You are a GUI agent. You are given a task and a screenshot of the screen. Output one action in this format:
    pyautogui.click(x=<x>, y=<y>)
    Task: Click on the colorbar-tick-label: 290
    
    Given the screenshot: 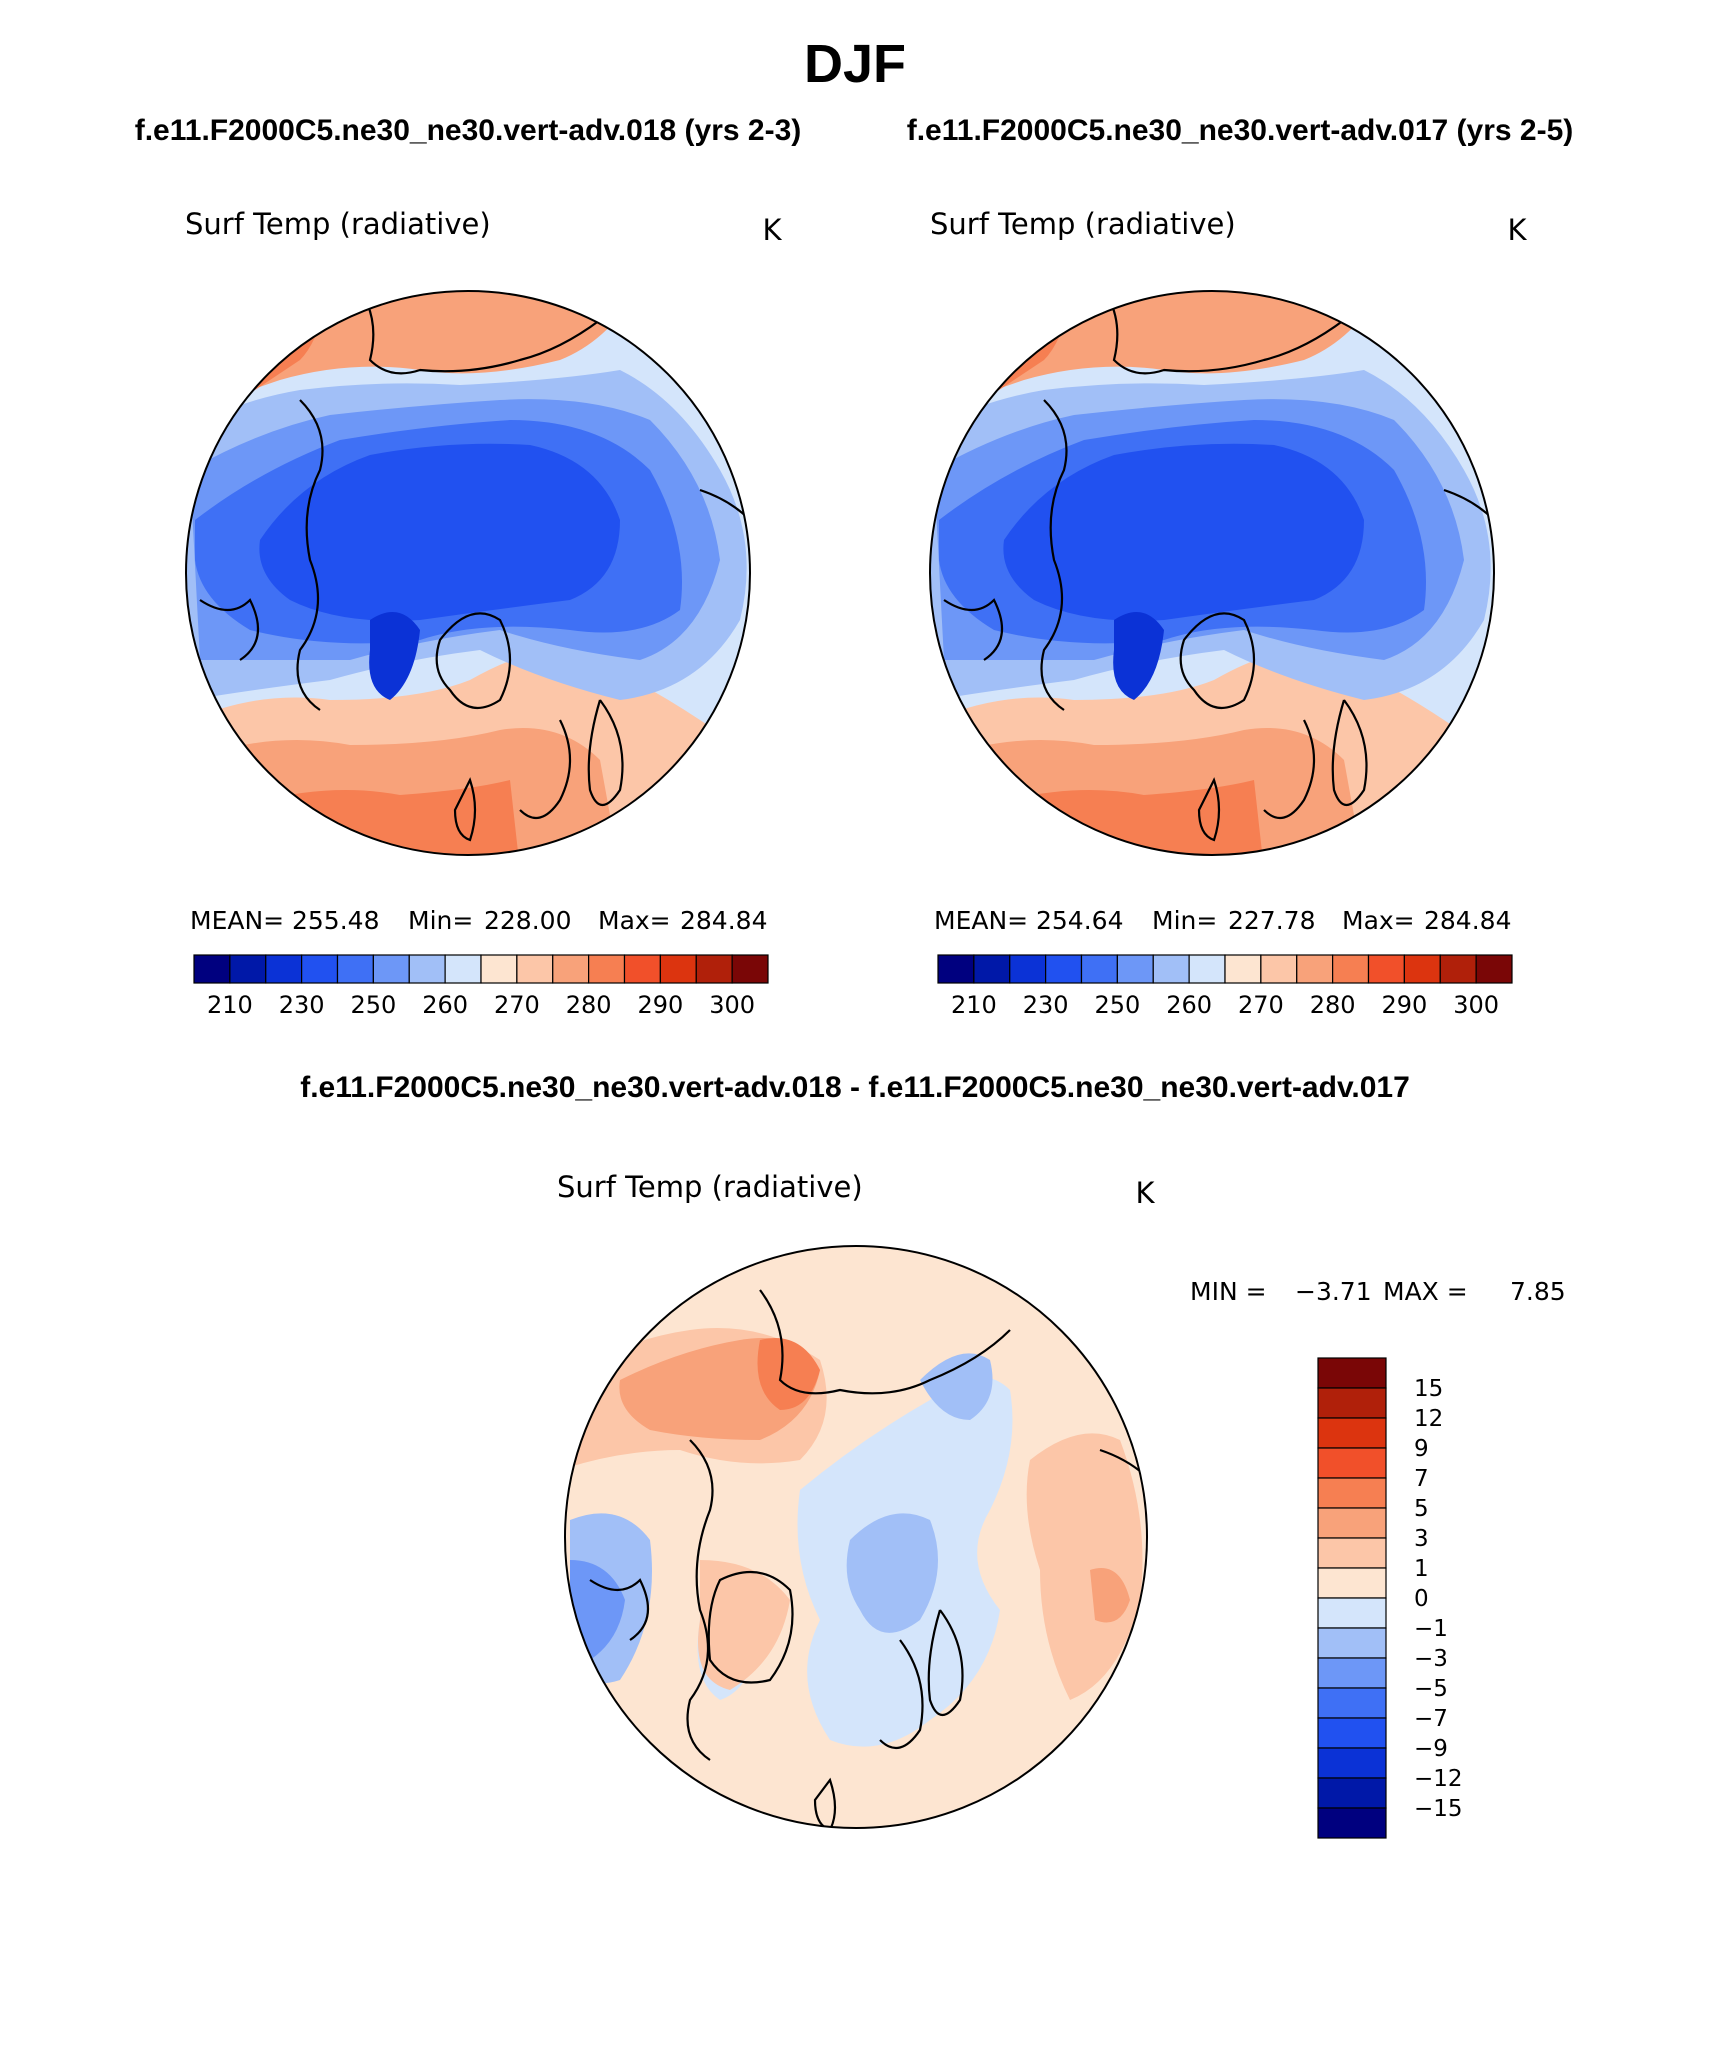 What is the action you would take?
    pyautogui.click(x=660, y=1005)
    